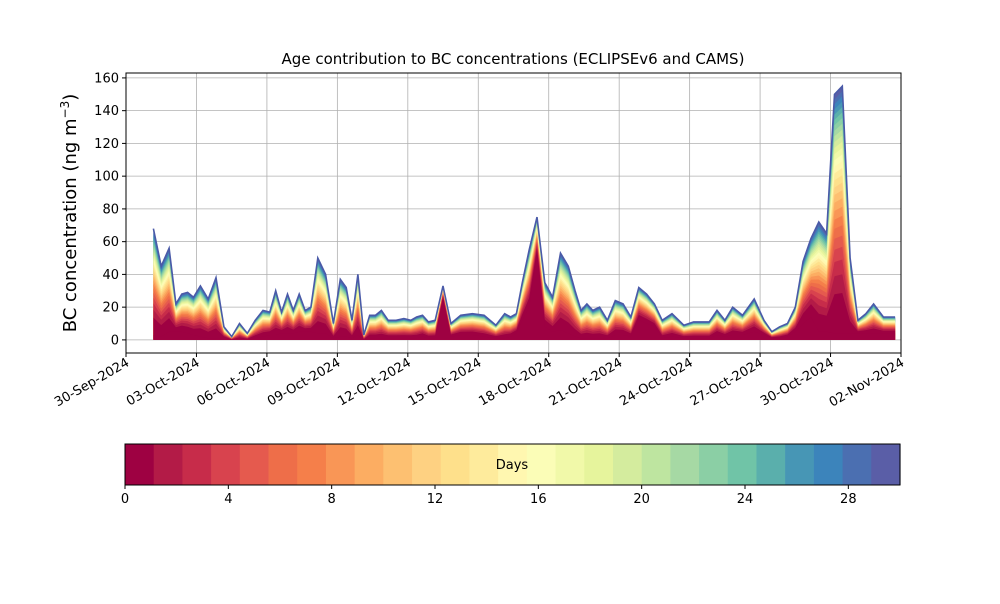 This screenshot has height=604, width=1000. What do you see at coordinates (125, 499) in the screenshot?
I see `colorbar-tick-label: 0` at bounding box center [125, 499].